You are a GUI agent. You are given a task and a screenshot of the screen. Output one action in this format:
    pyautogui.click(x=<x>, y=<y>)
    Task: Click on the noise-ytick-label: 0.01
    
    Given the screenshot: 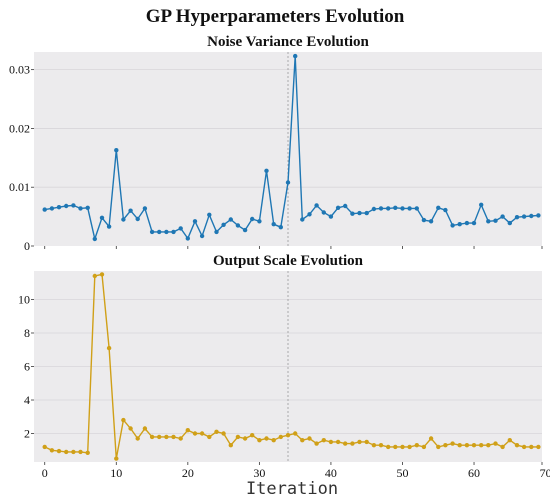 What is the action you would take?
    pyautogui.click(x=19, y=187)
    